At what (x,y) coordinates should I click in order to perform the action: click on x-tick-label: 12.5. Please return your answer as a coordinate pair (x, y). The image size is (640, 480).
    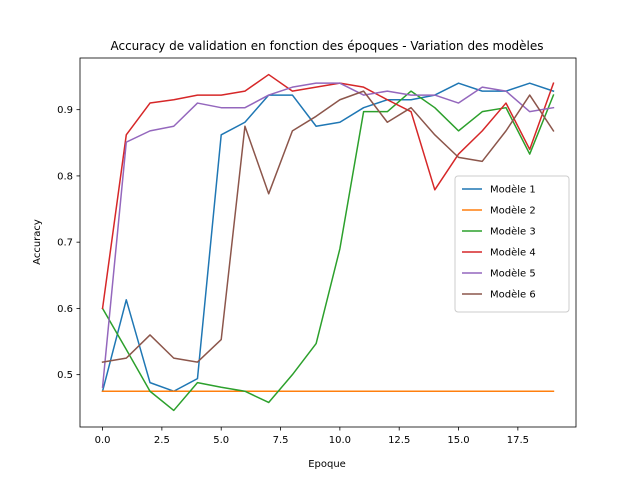
    Looking at the image, I should click on (399, 440).